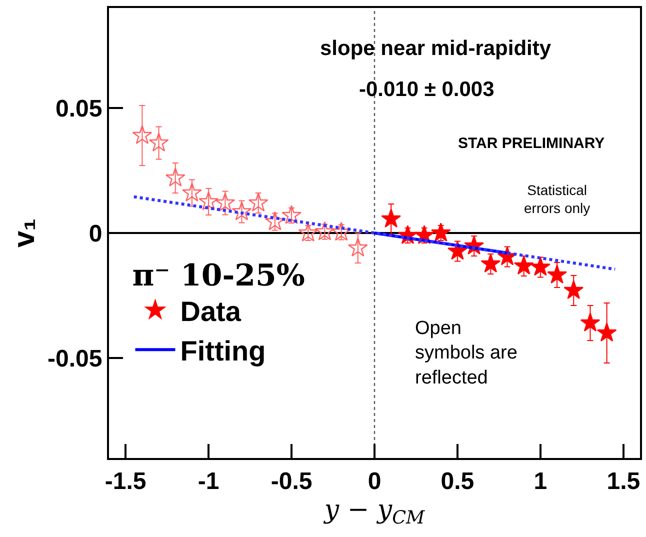  Describe the element at coordinates (531, 143) in the screenshot. I see `annotation: STAR PRELIMINARY` at that location.